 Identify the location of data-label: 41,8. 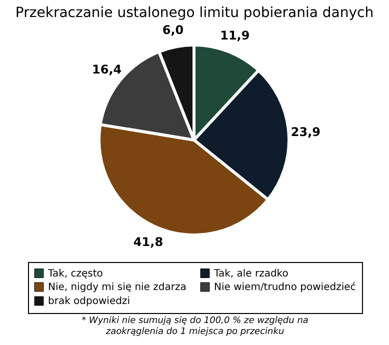
(148, 242).